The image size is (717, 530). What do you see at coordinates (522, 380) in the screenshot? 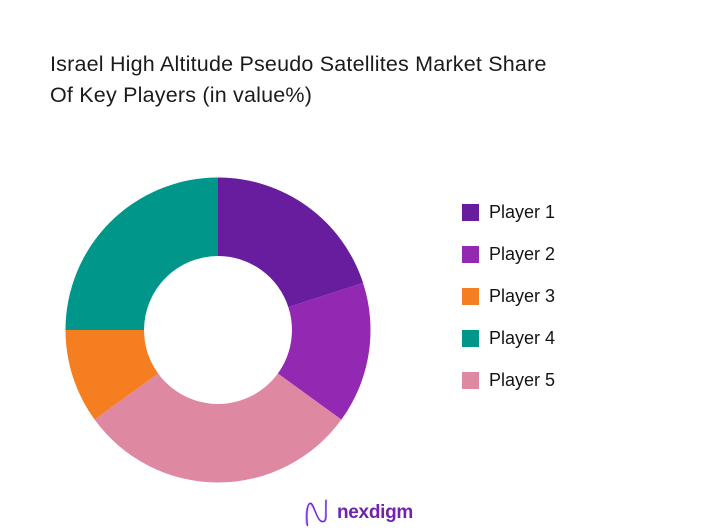
I see `legend-label-player-5: Player 5` at bounding box center [522, 380].